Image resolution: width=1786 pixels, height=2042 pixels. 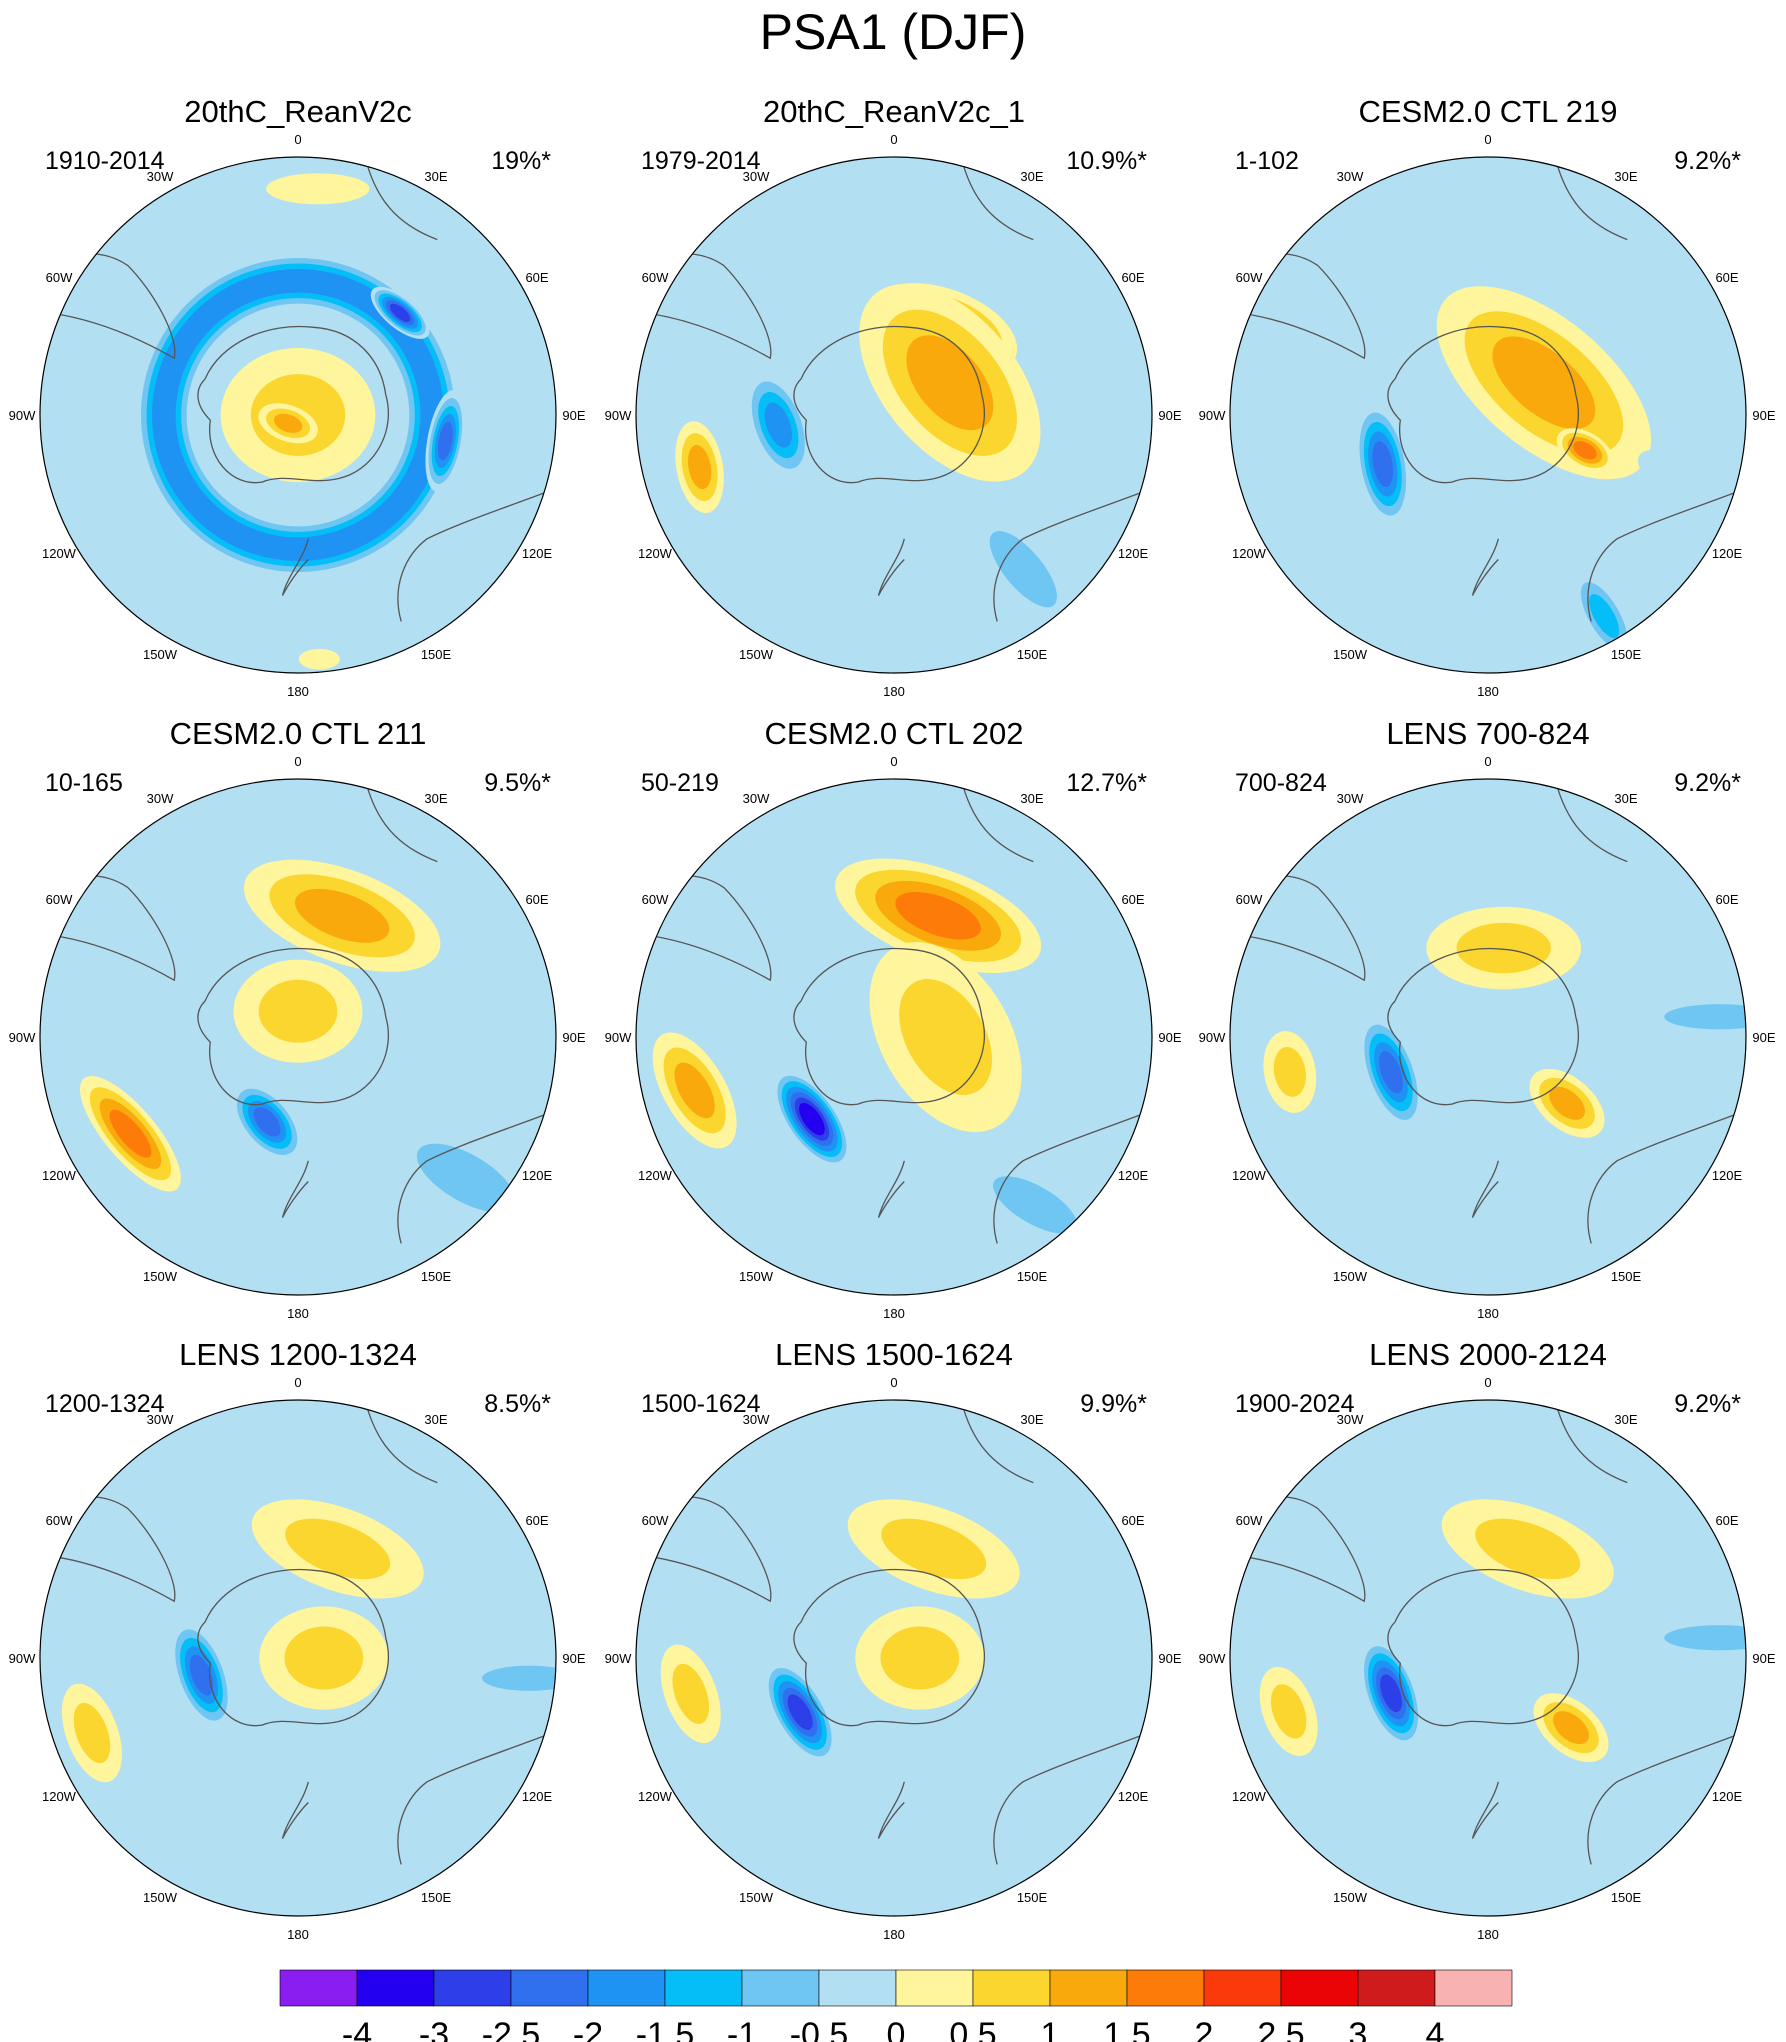 What do you see at coordinates (298, 733) in the screenshot?
I see `panel-title: CESM2.0 CTL 211` at bounding box center [298, 733].